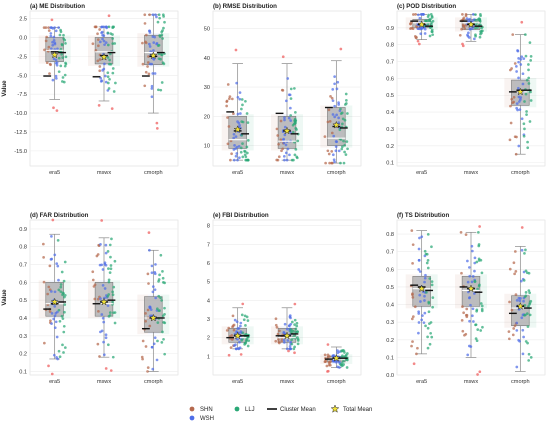 This screenshot has width=550, height=435. I want to click on panel-title: (e) FBI Distribution, so click(241, 215).